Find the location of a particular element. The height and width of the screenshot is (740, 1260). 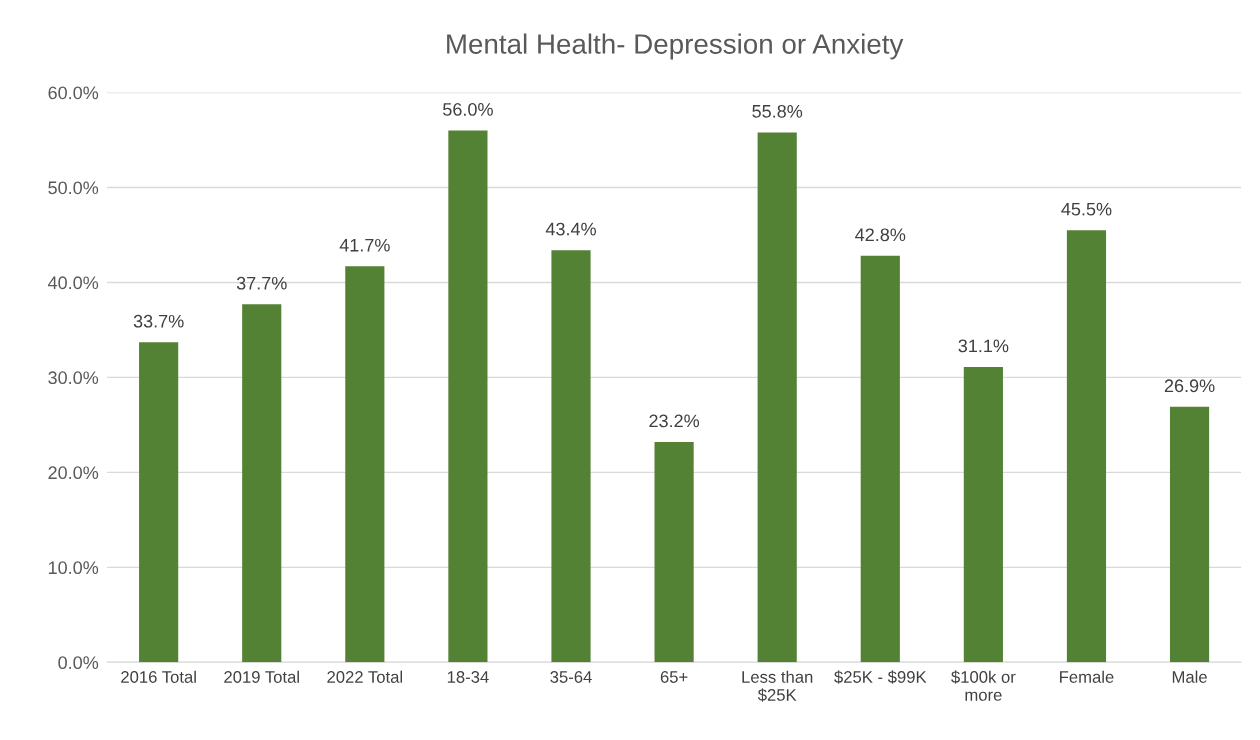

data-label: 42.8% is located at coordinates (880, 235).